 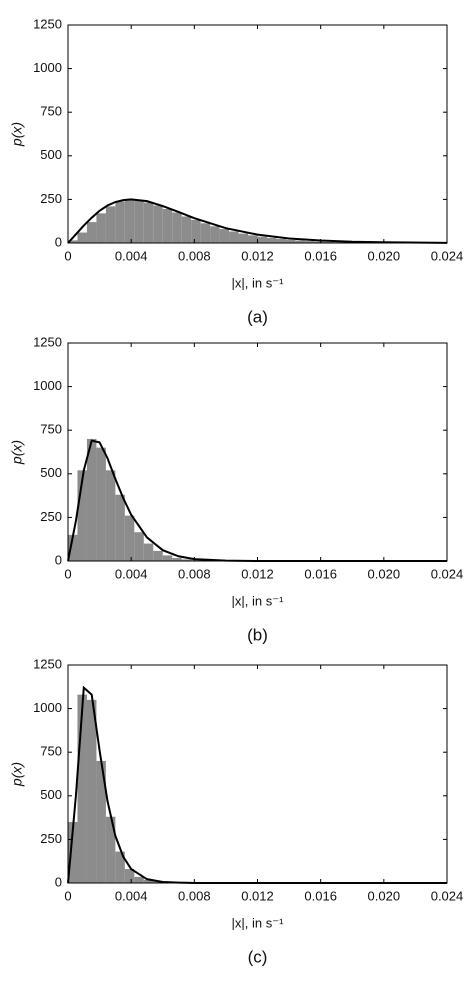 What do you see at coordinates (257, 634) in the screenshot?
I see `caption: (b)` at bounding box center [257, 634].